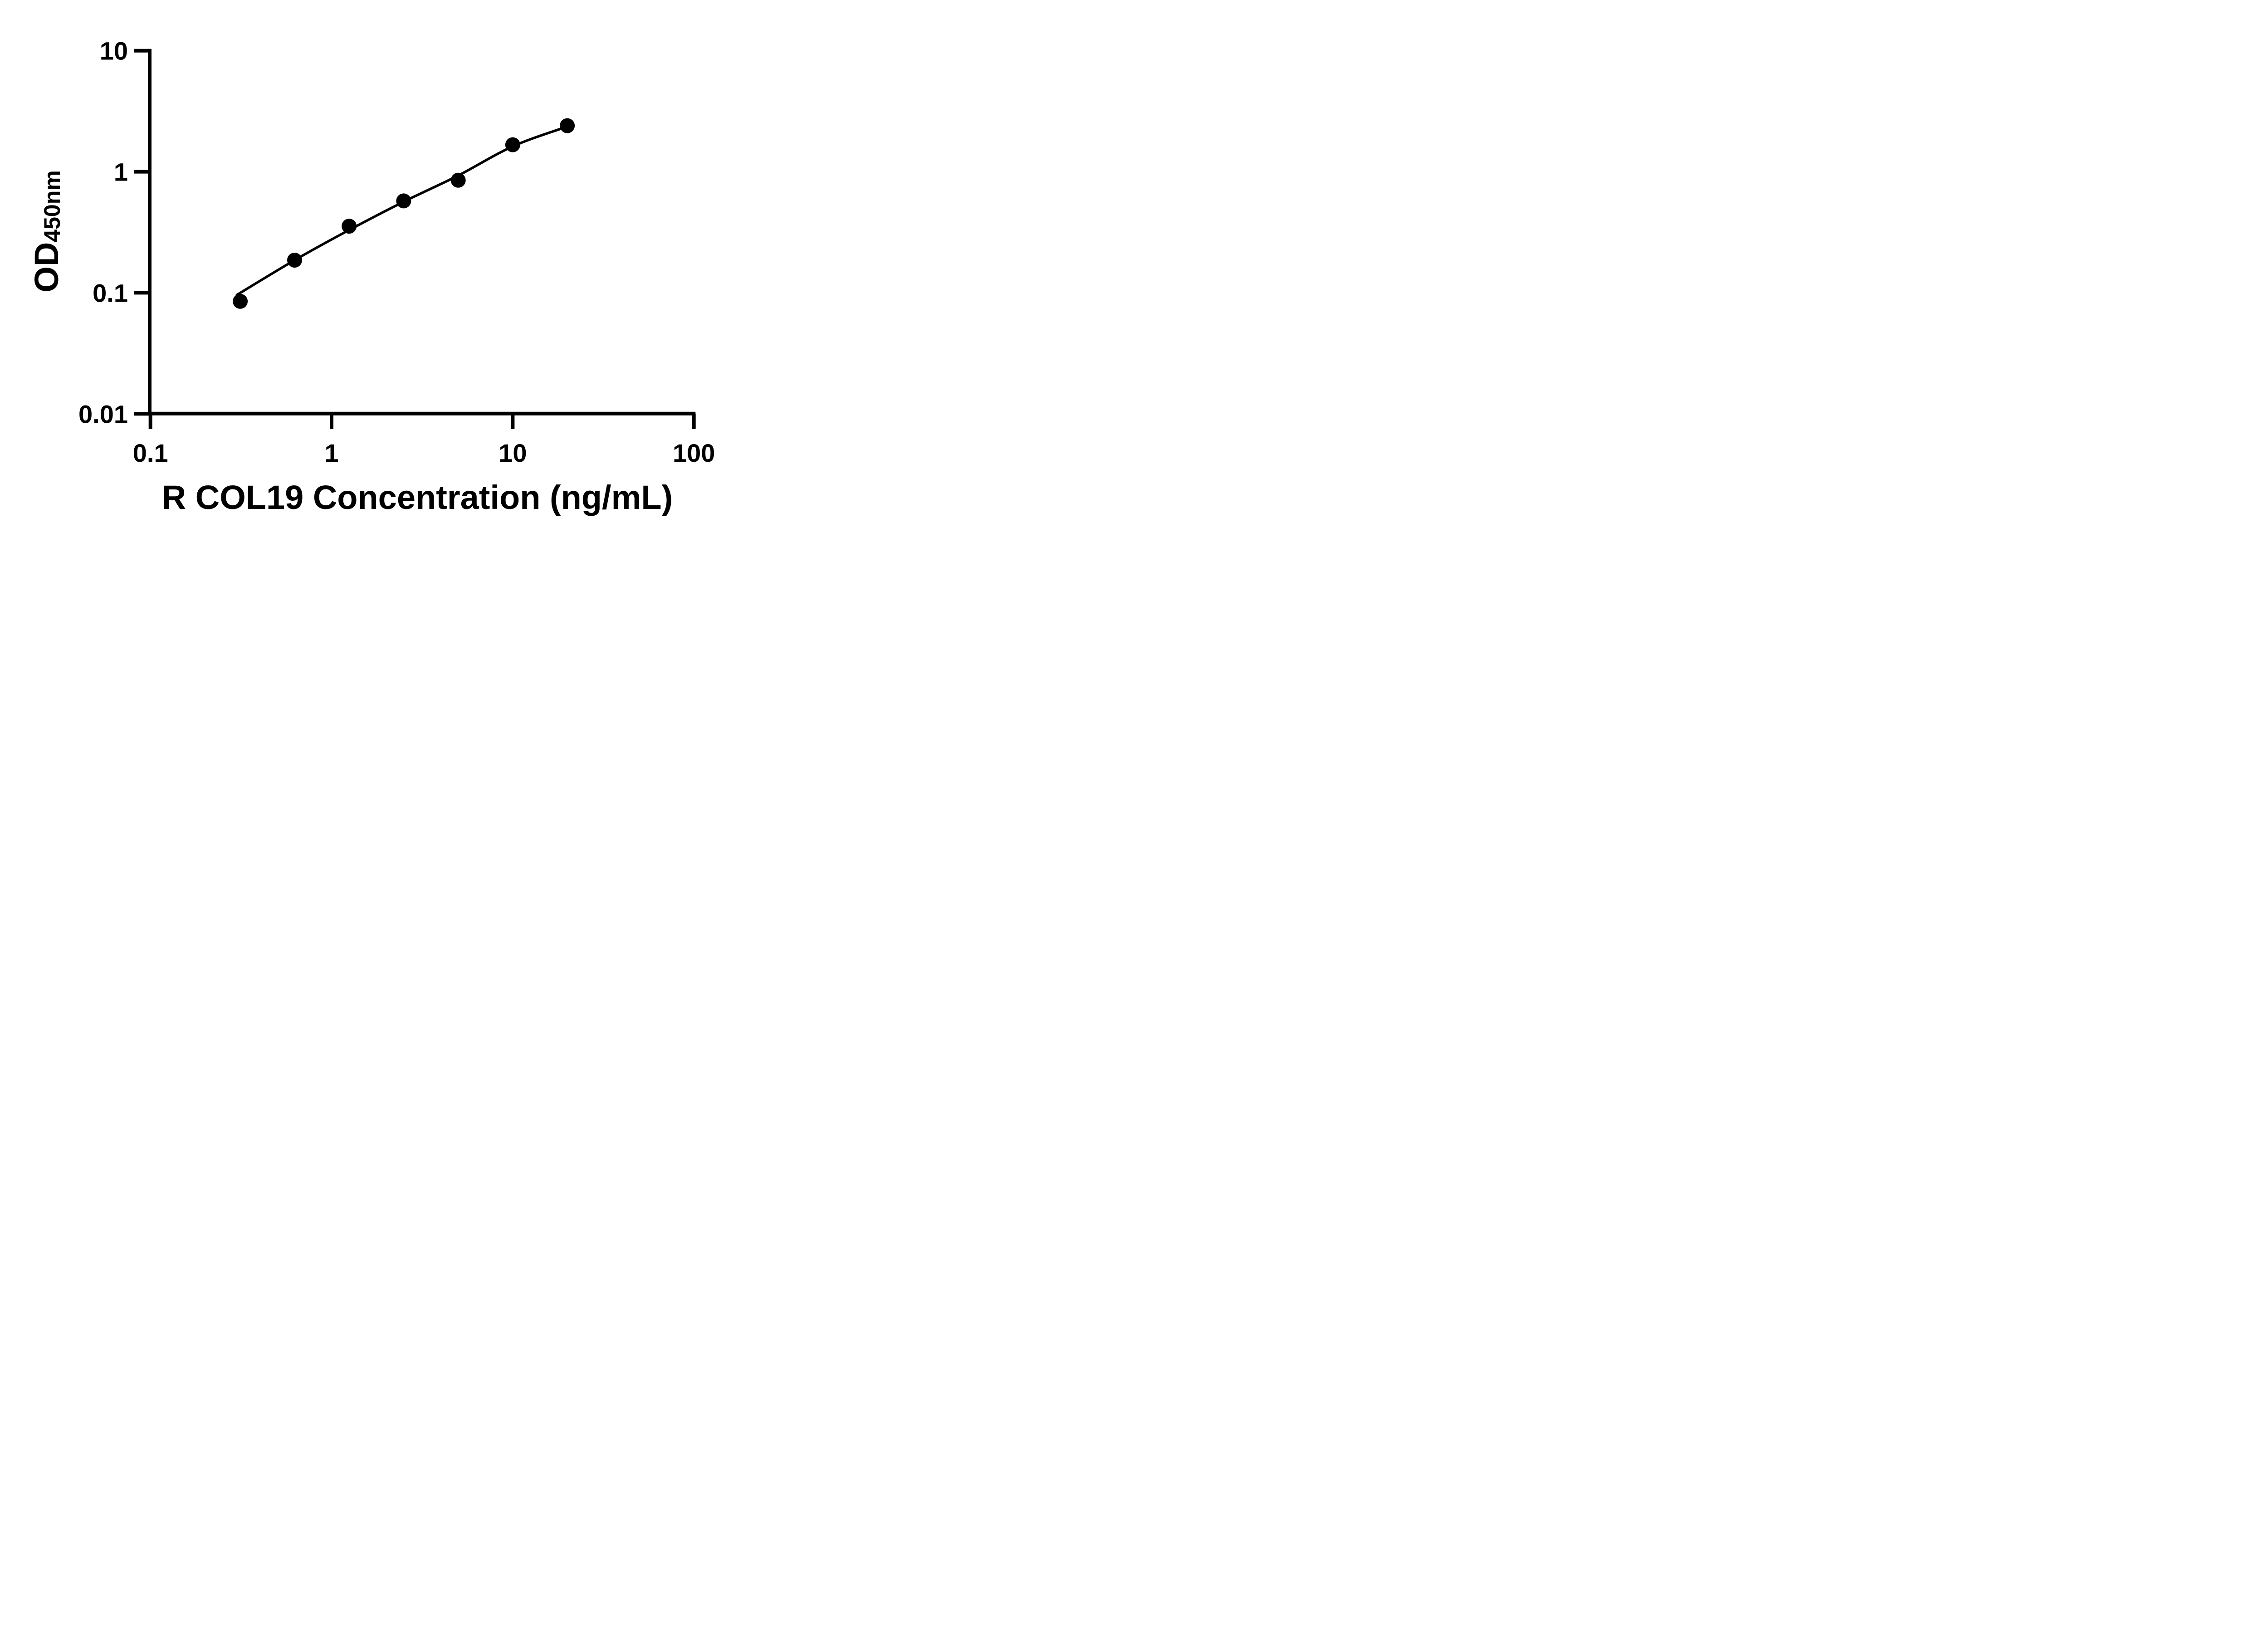 The image size is (2268, 1633). Describe the element at coordinates (694, 453) in the screenshot. I see `x-tick-label: 100` at that location.